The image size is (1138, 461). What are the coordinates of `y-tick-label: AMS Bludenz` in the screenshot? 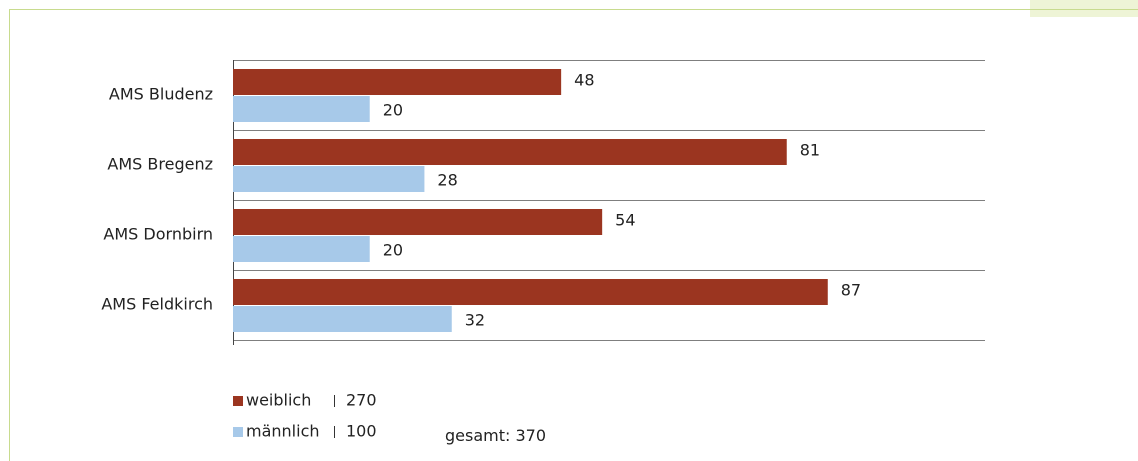 It's located at (161, 94).